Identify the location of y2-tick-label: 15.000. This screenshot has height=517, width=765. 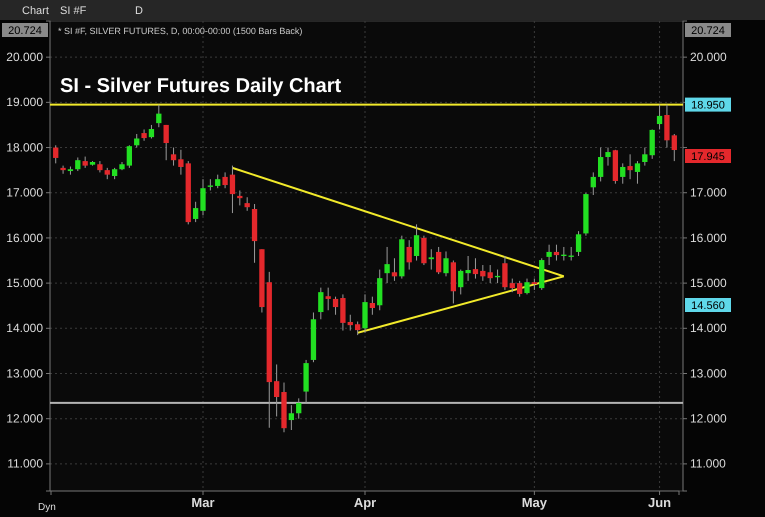
(709, 283).